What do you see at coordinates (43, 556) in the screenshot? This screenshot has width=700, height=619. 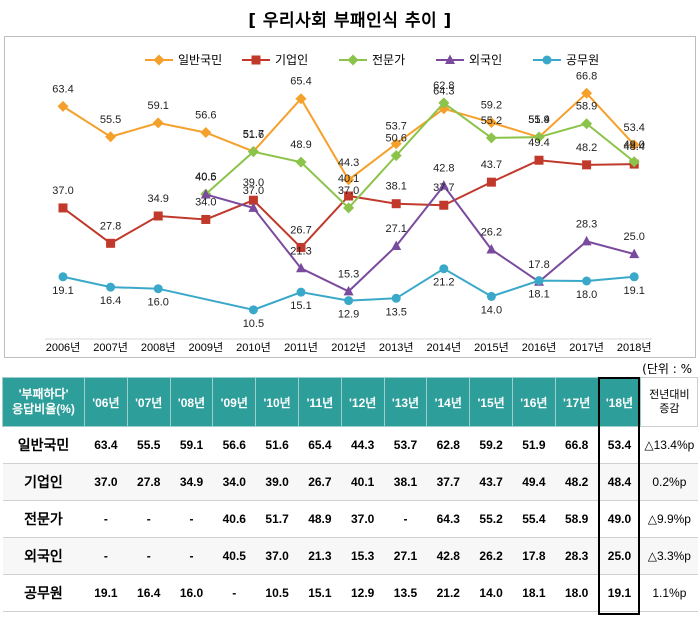 I see `row-label: 외국인` at bounding box center [43, 556].